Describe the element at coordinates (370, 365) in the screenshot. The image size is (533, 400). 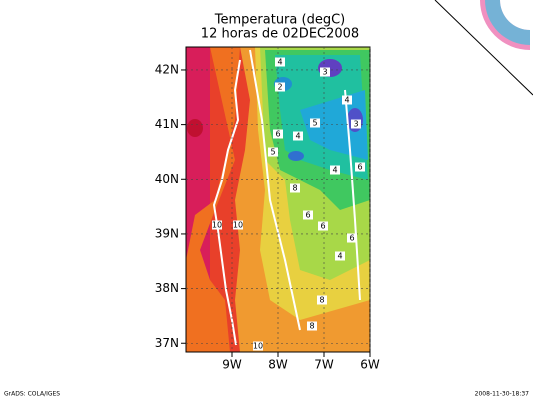
I see `x-tick-label: 6W` at that location.